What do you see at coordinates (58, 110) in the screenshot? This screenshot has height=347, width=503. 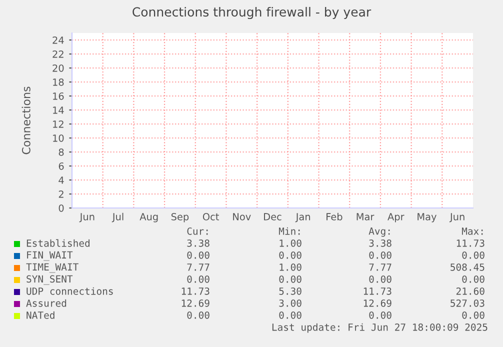 I see `y-tick-label: 14` at bounding box center [58, 110].